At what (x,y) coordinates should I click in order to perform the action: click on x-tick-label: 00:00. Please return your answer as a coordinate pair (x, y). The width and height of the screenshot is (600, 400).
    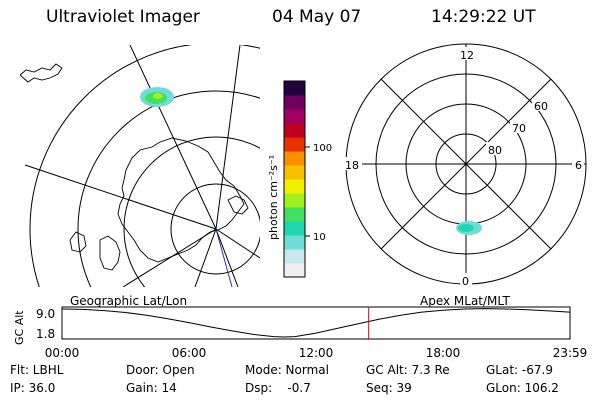
    Looking at the image, I should click on (62, 353).